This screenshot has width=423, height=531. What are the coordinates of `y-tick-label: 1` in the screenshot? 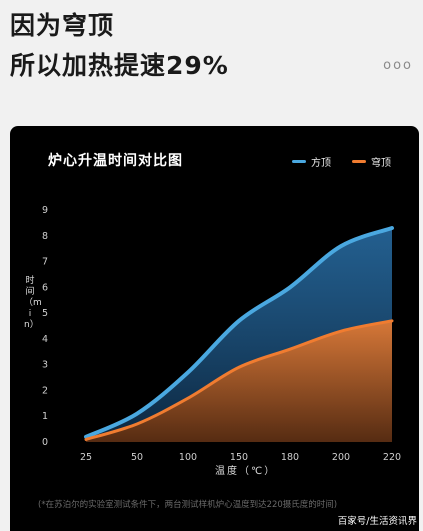 It's located at (45, 416).